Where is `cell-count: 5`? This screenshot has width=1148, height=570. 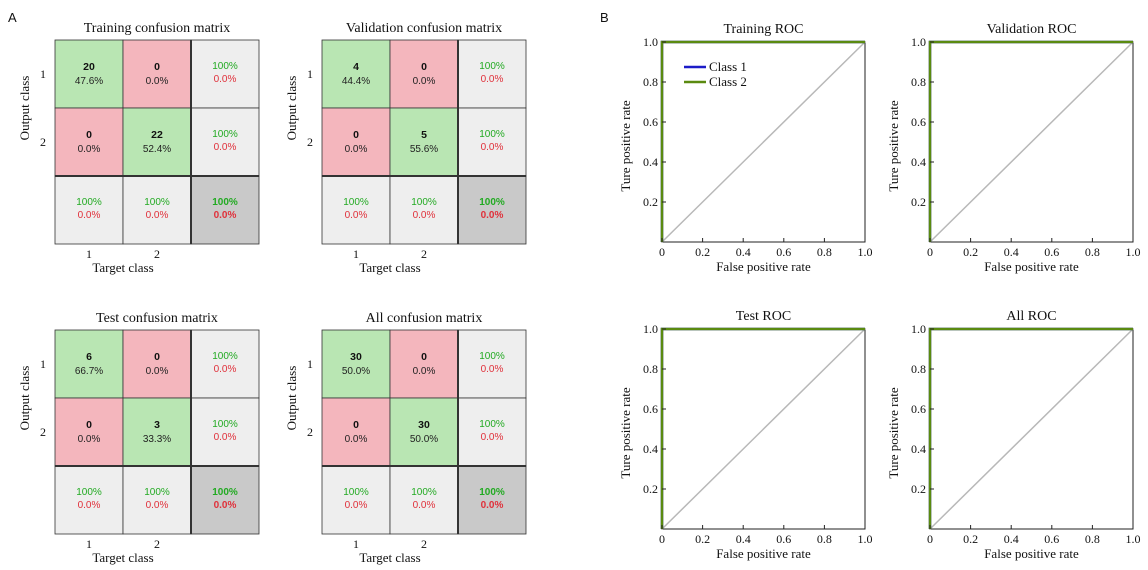 cell-count: 5 is located at coordinates (424, 135).